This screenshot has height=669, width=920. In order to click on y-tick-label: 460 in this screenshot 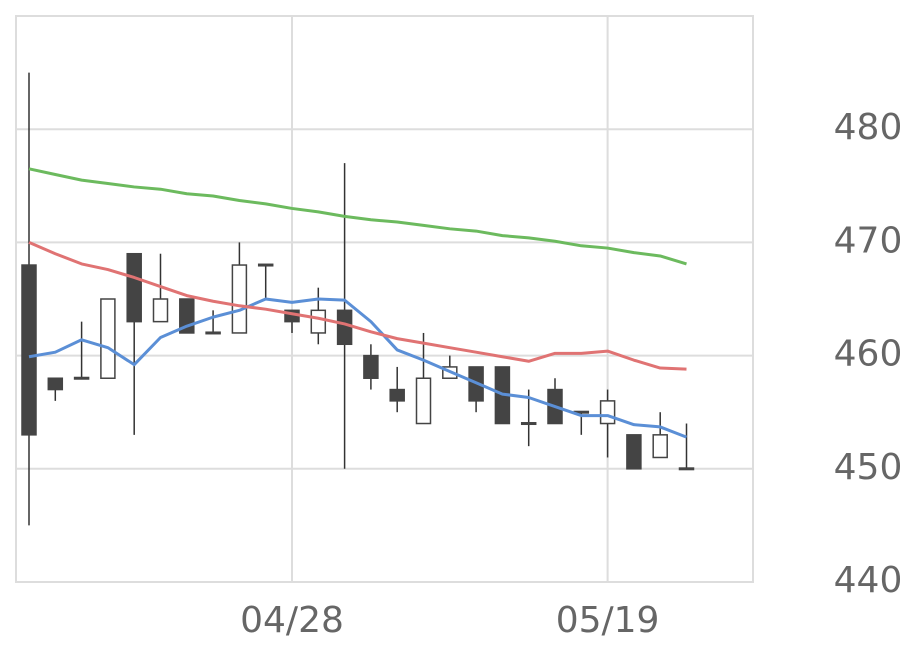, I will do `click(868, 354)`.